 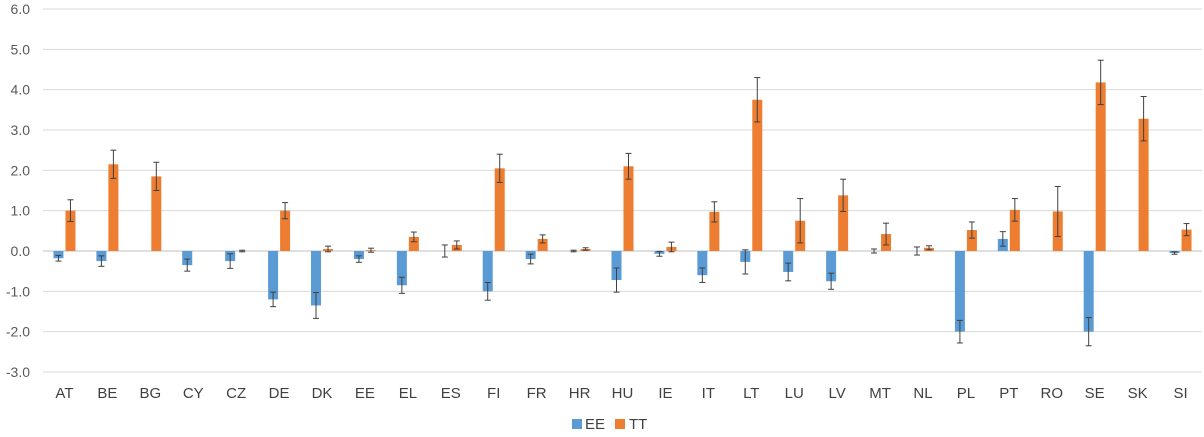 I want to click on error-bar-tt-at, so click(x=70, y=211).